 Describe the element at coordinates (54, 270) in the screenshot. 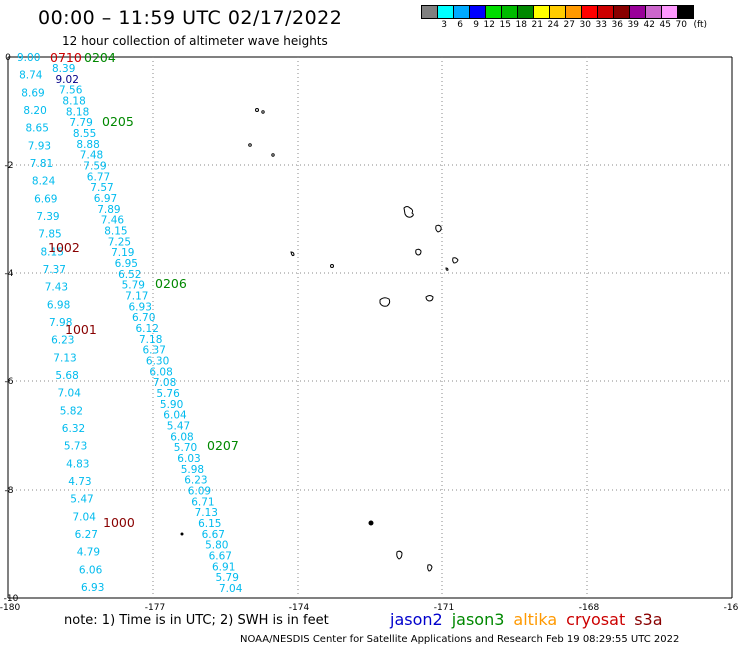

I see `swh-value-label: 7.37` at that location.